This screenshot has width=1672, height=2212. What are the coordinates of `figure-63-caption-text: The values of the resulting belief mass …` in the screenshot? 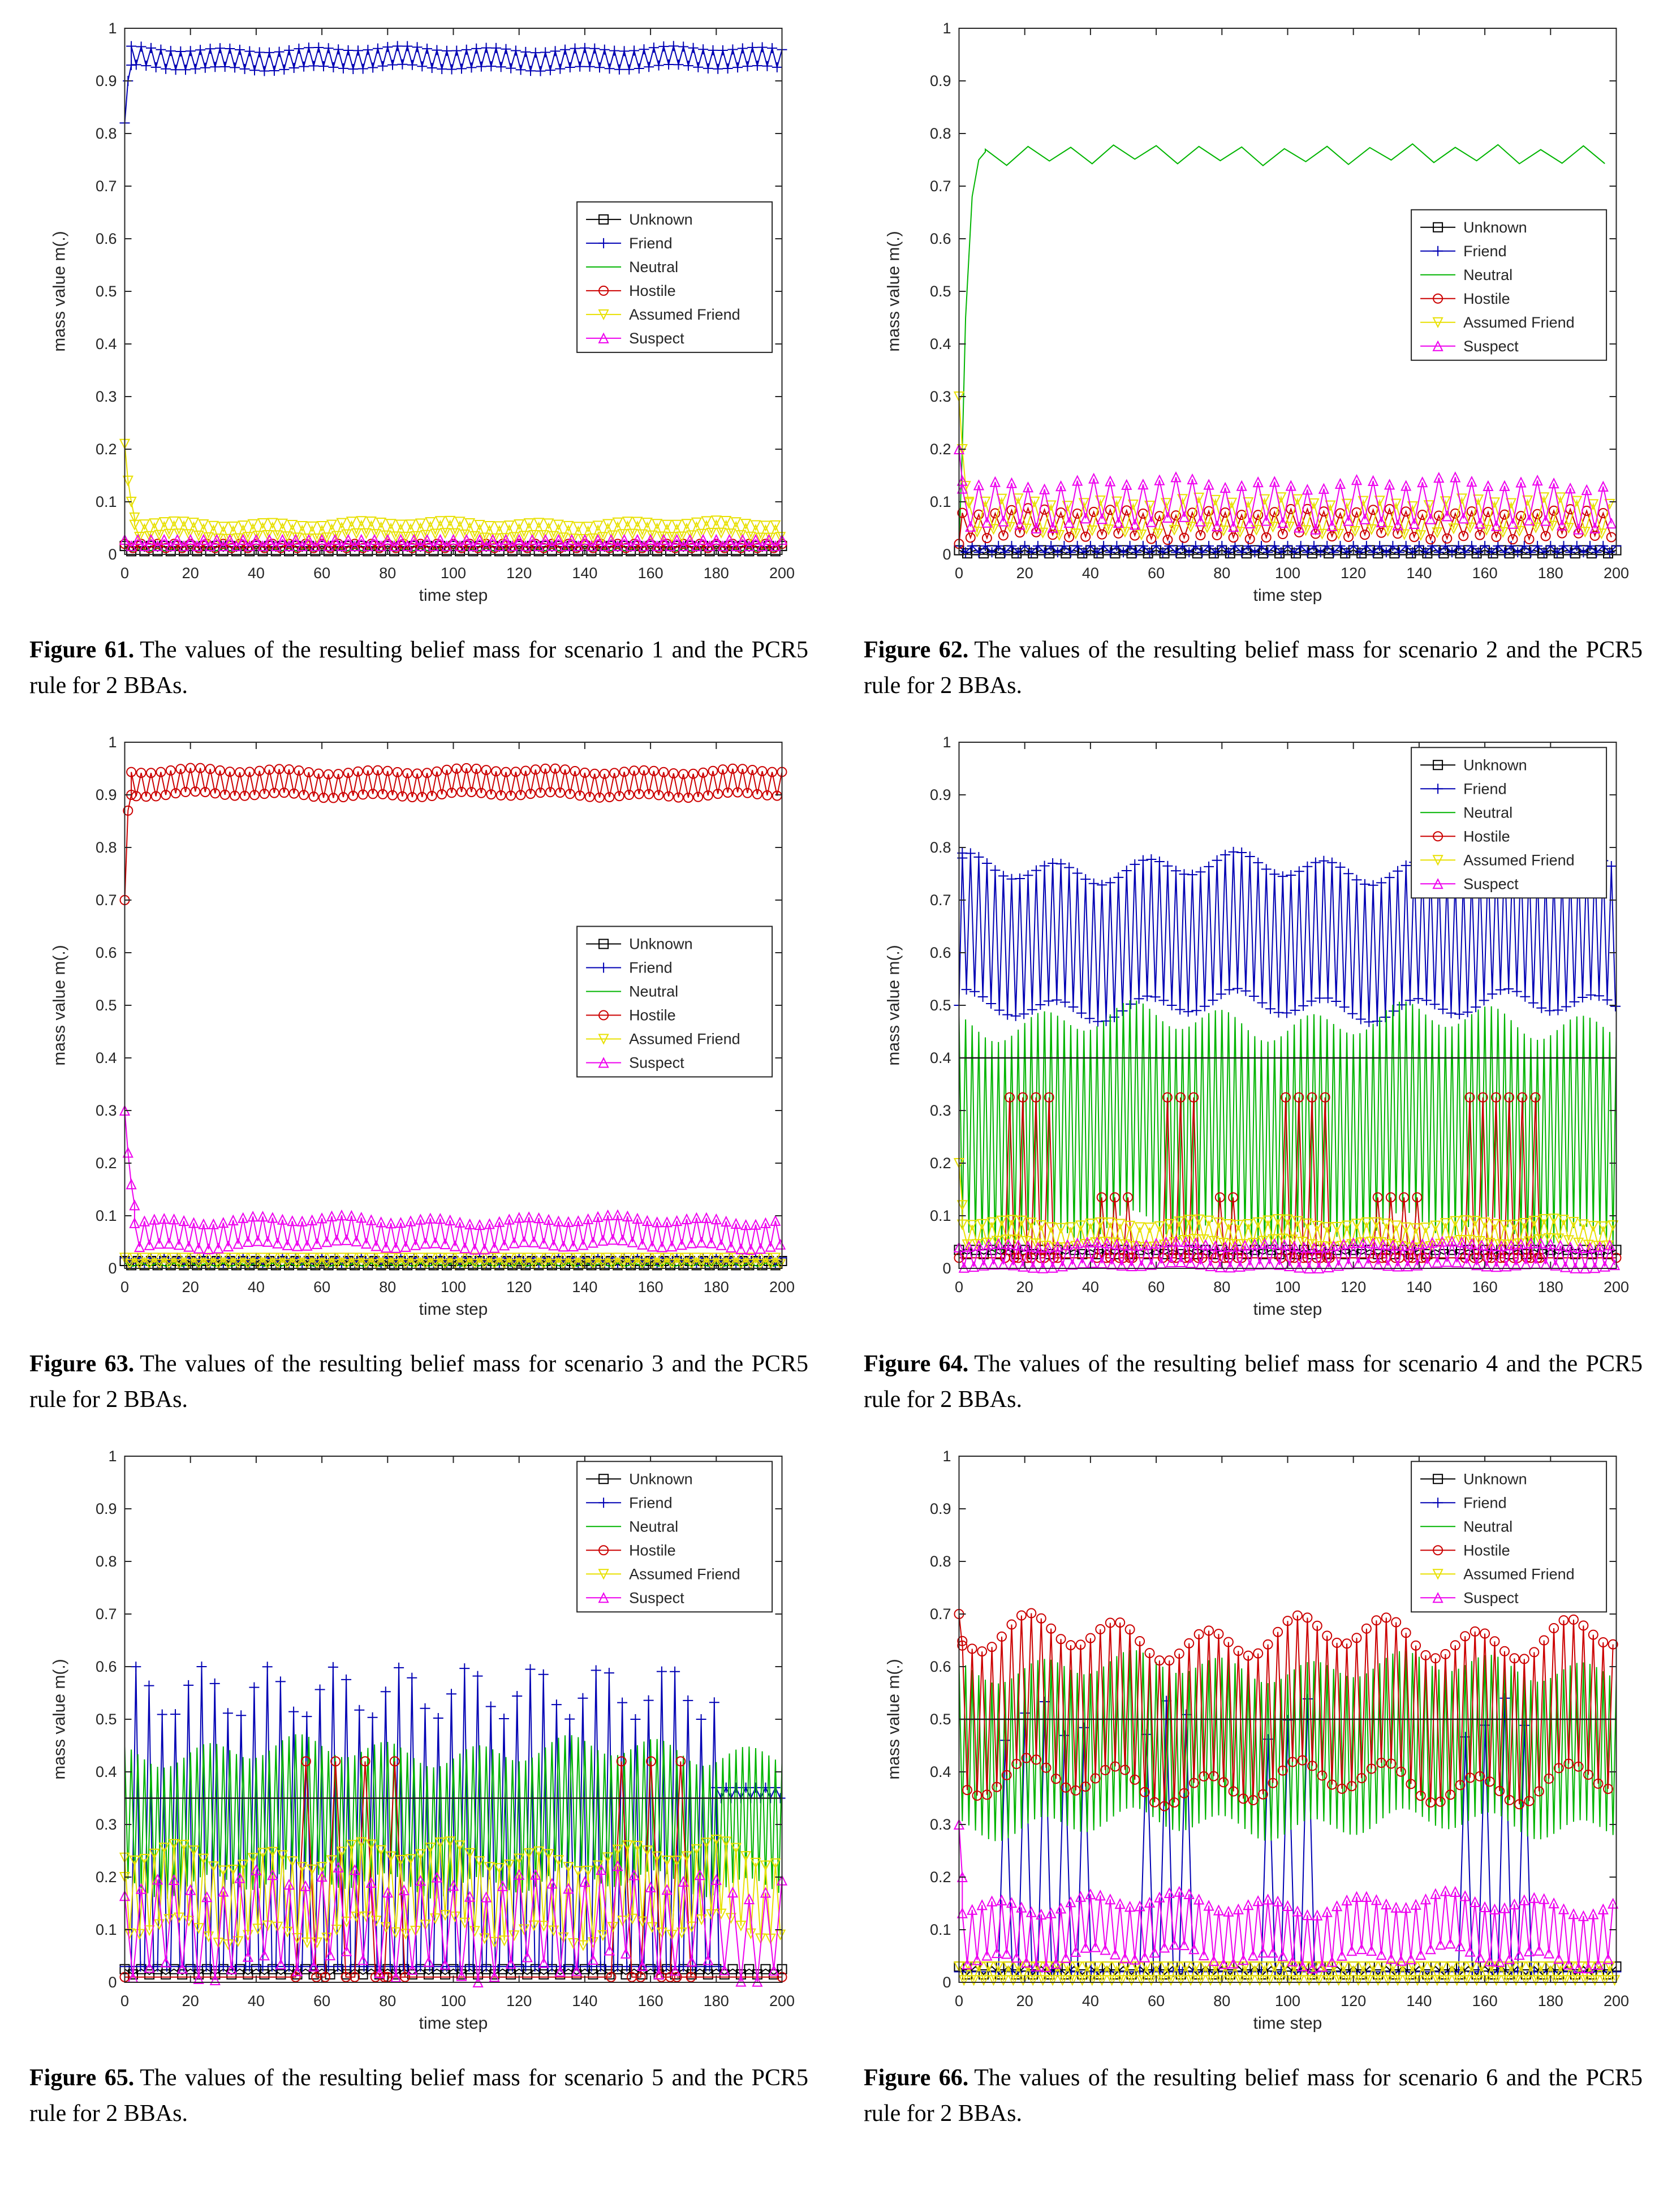 It's located at (418, 1382).